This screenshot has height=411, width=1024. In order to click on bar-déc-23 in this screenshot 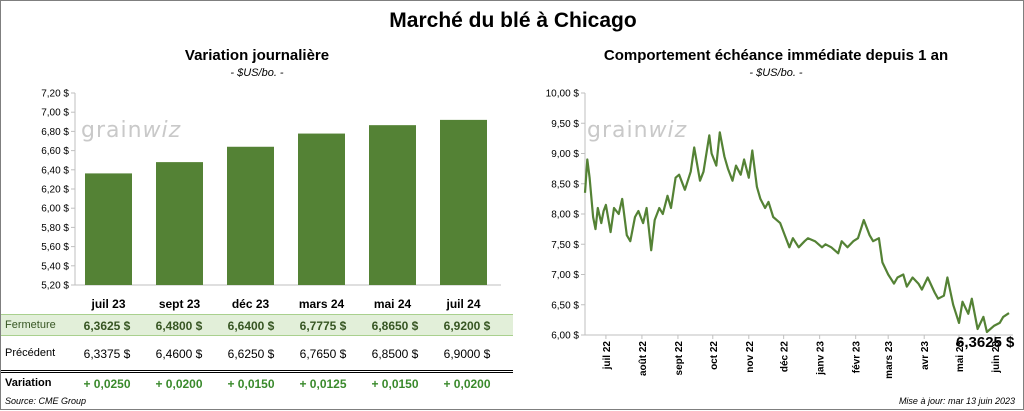, I will do `click(250, 215)`.